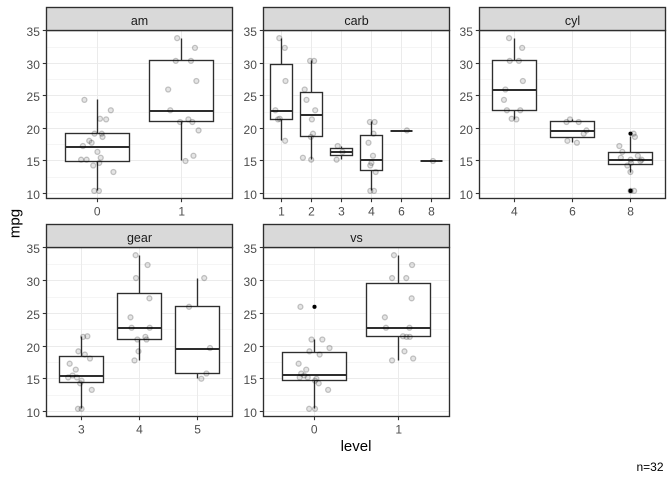 Image resolution: width=672 pixels, height=480 pixels. I want to click on svg-text: 5, so click(197, 430).